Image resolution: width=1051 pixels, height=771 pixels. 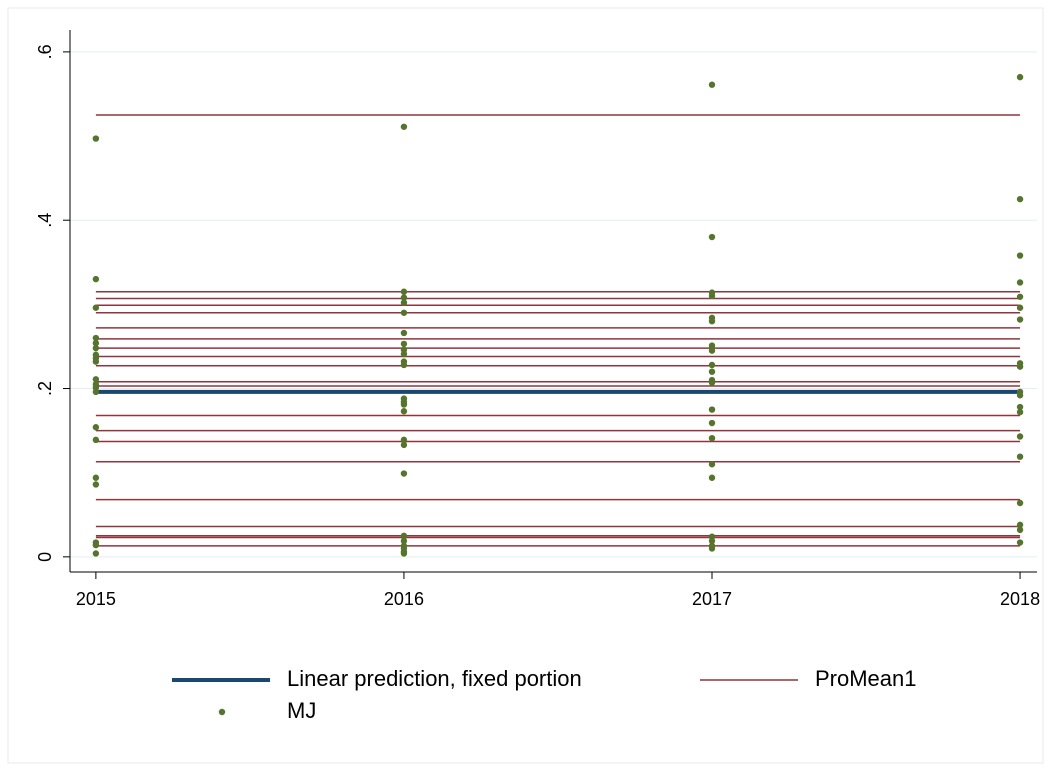 I want to click on x-tick-label: 2015, so click(x=96, y=599).